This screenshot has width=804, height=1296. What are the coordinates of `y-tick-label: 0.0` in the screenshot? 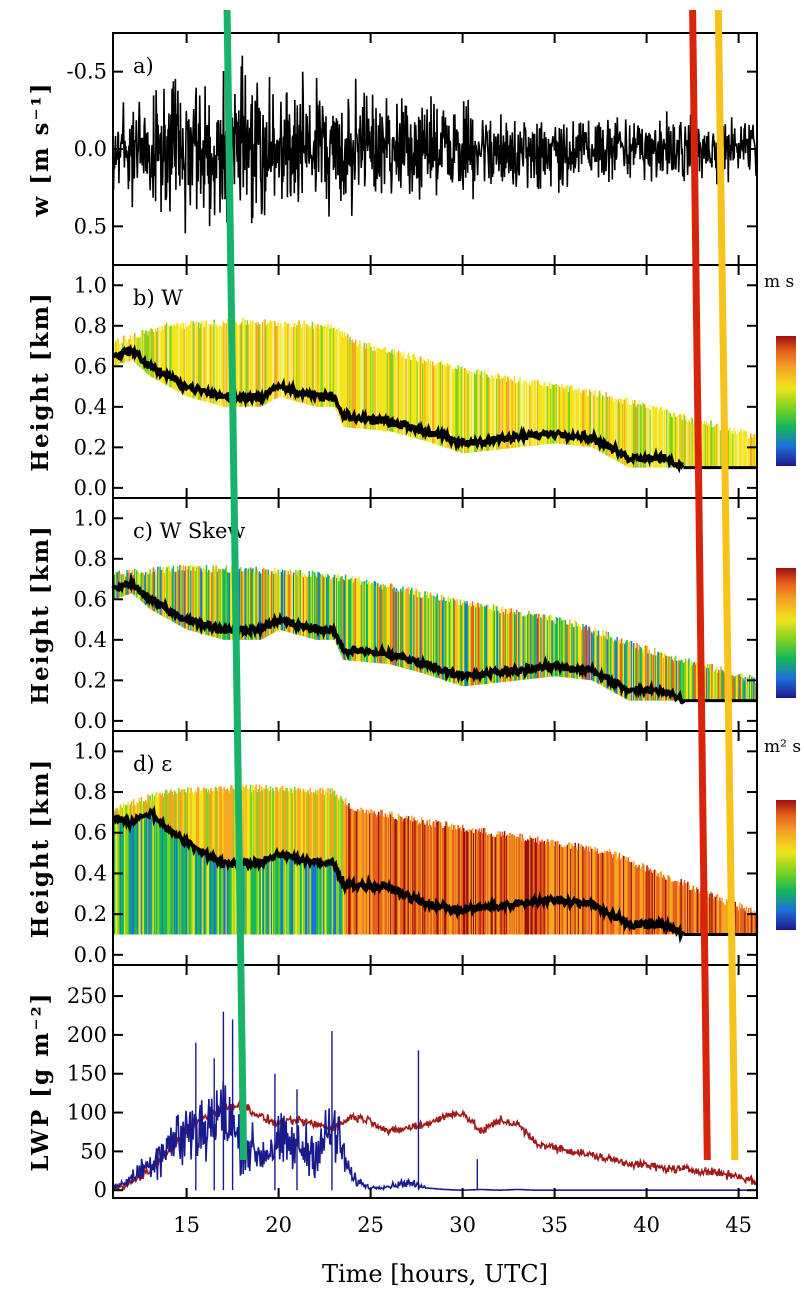 It's located at (90, 149).